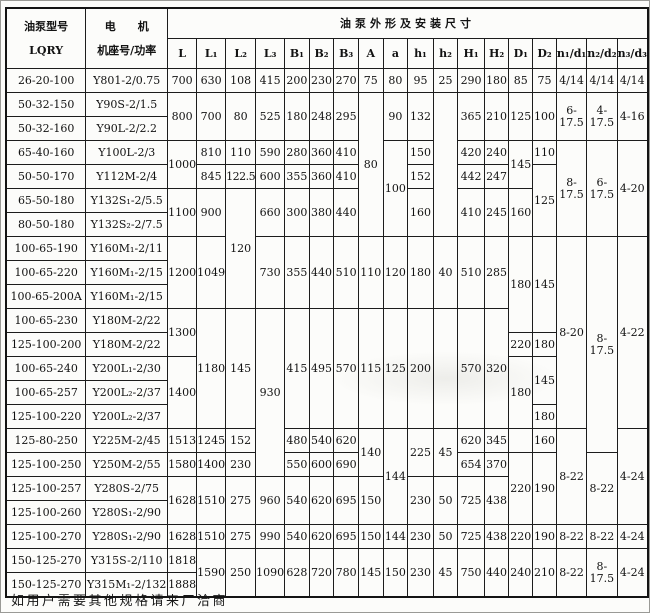 This screenshot has width=650, height=613. I want to click on col-header-pump-model: 油泵型号 LQRY, so click(46, 38).